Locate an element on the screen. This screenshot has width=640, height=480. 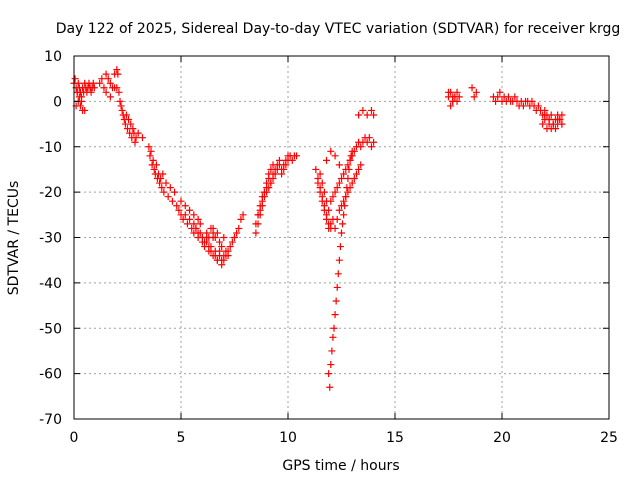
y-tick-label: -50 is located at coordinates (50, 329).